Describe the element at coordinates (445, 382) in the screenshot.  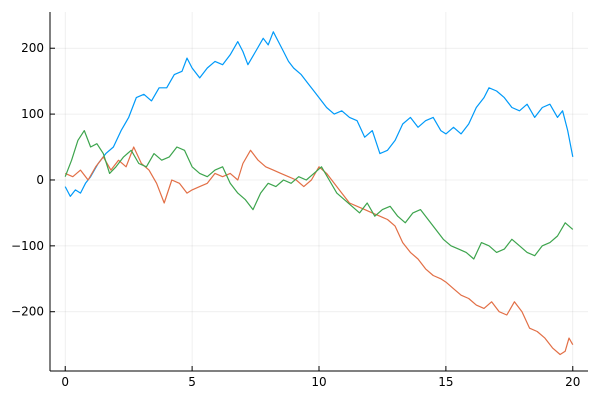
I see `x-tick-label: 15` at that location.